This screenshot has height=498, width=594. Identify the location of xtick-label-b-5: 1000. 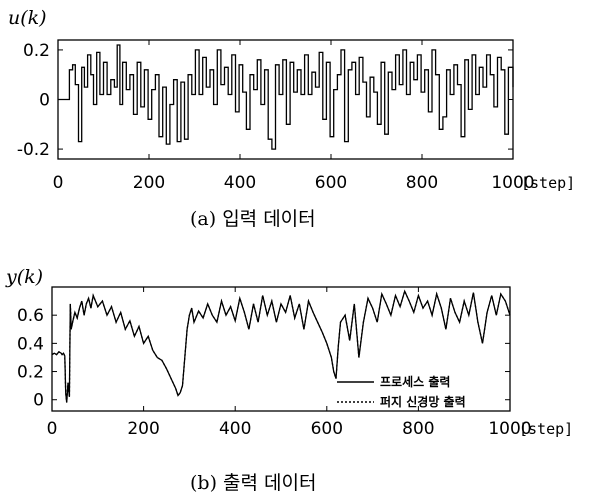
(509, 429).